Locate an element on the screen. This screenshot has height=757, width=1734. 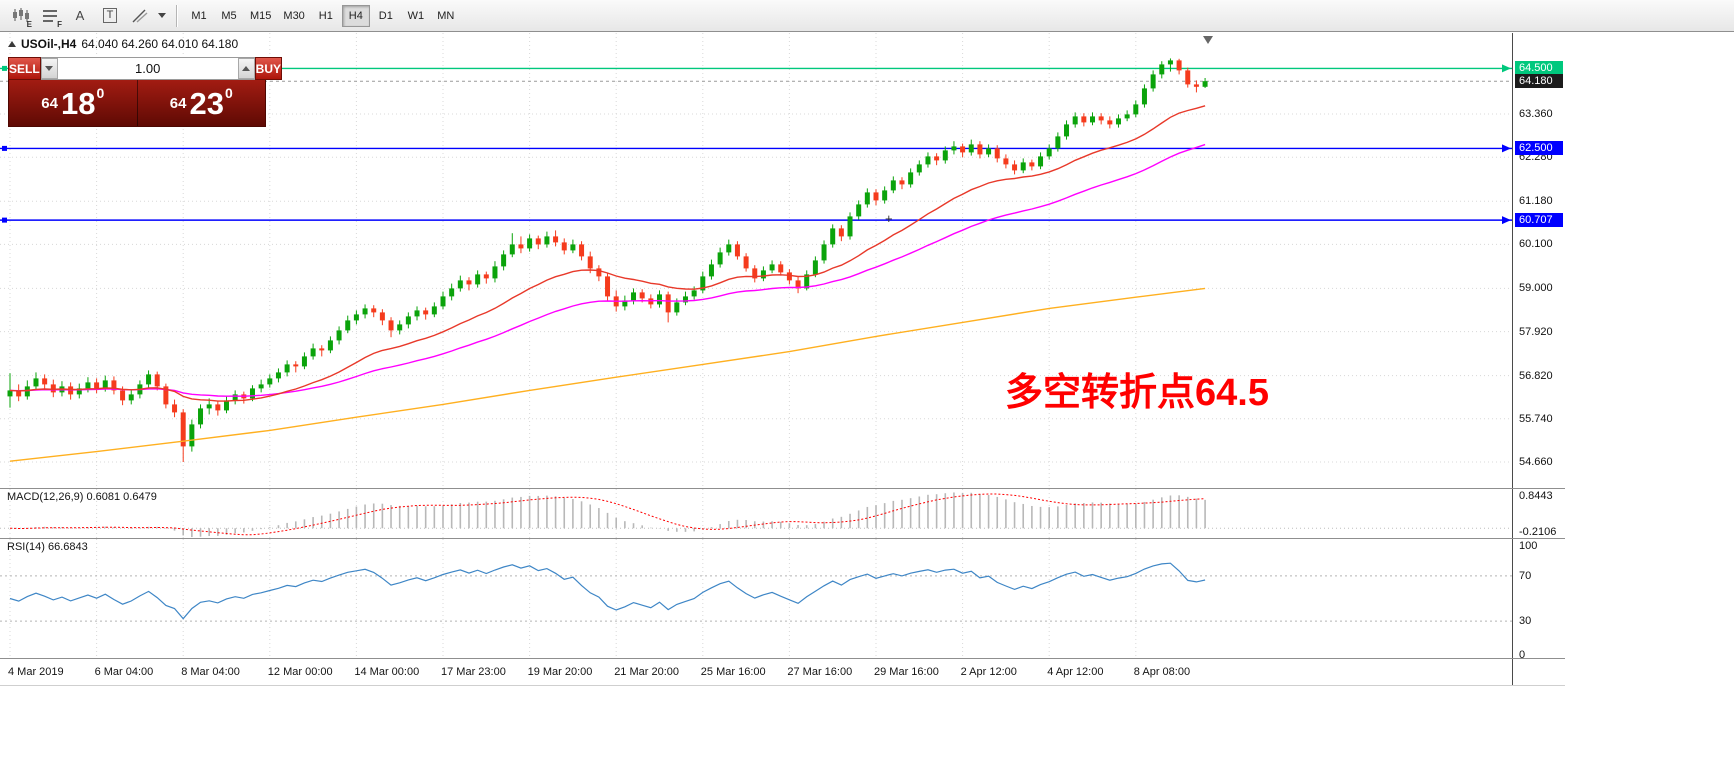
chart-window-icon: E is located at coordinates (20, 16).